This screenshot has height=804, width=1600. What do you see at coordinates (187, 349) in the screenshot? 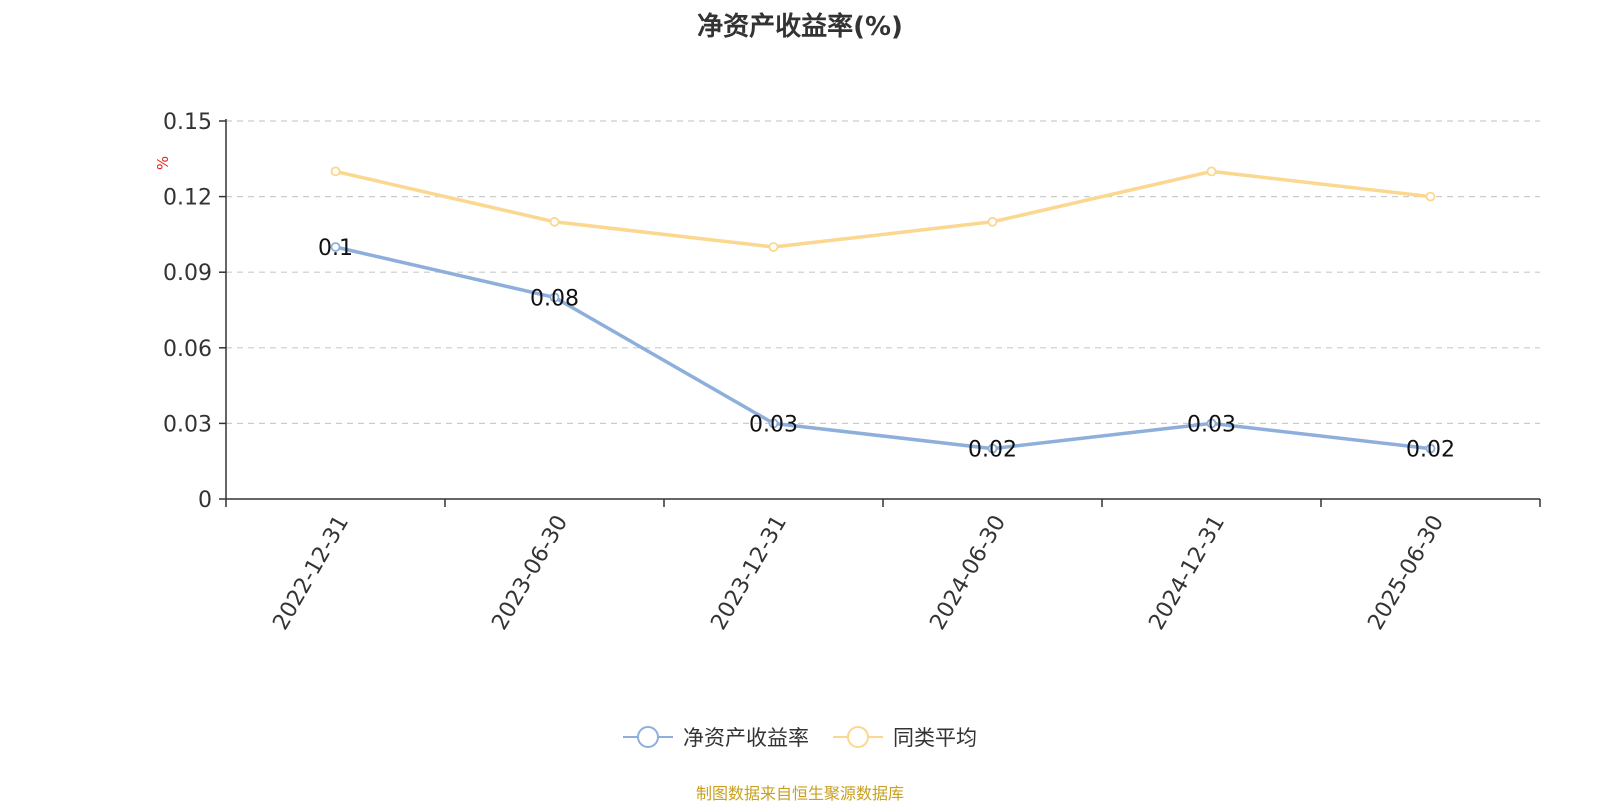
I see `y-tick-label: 0.06` at bounding box center [187, 349].